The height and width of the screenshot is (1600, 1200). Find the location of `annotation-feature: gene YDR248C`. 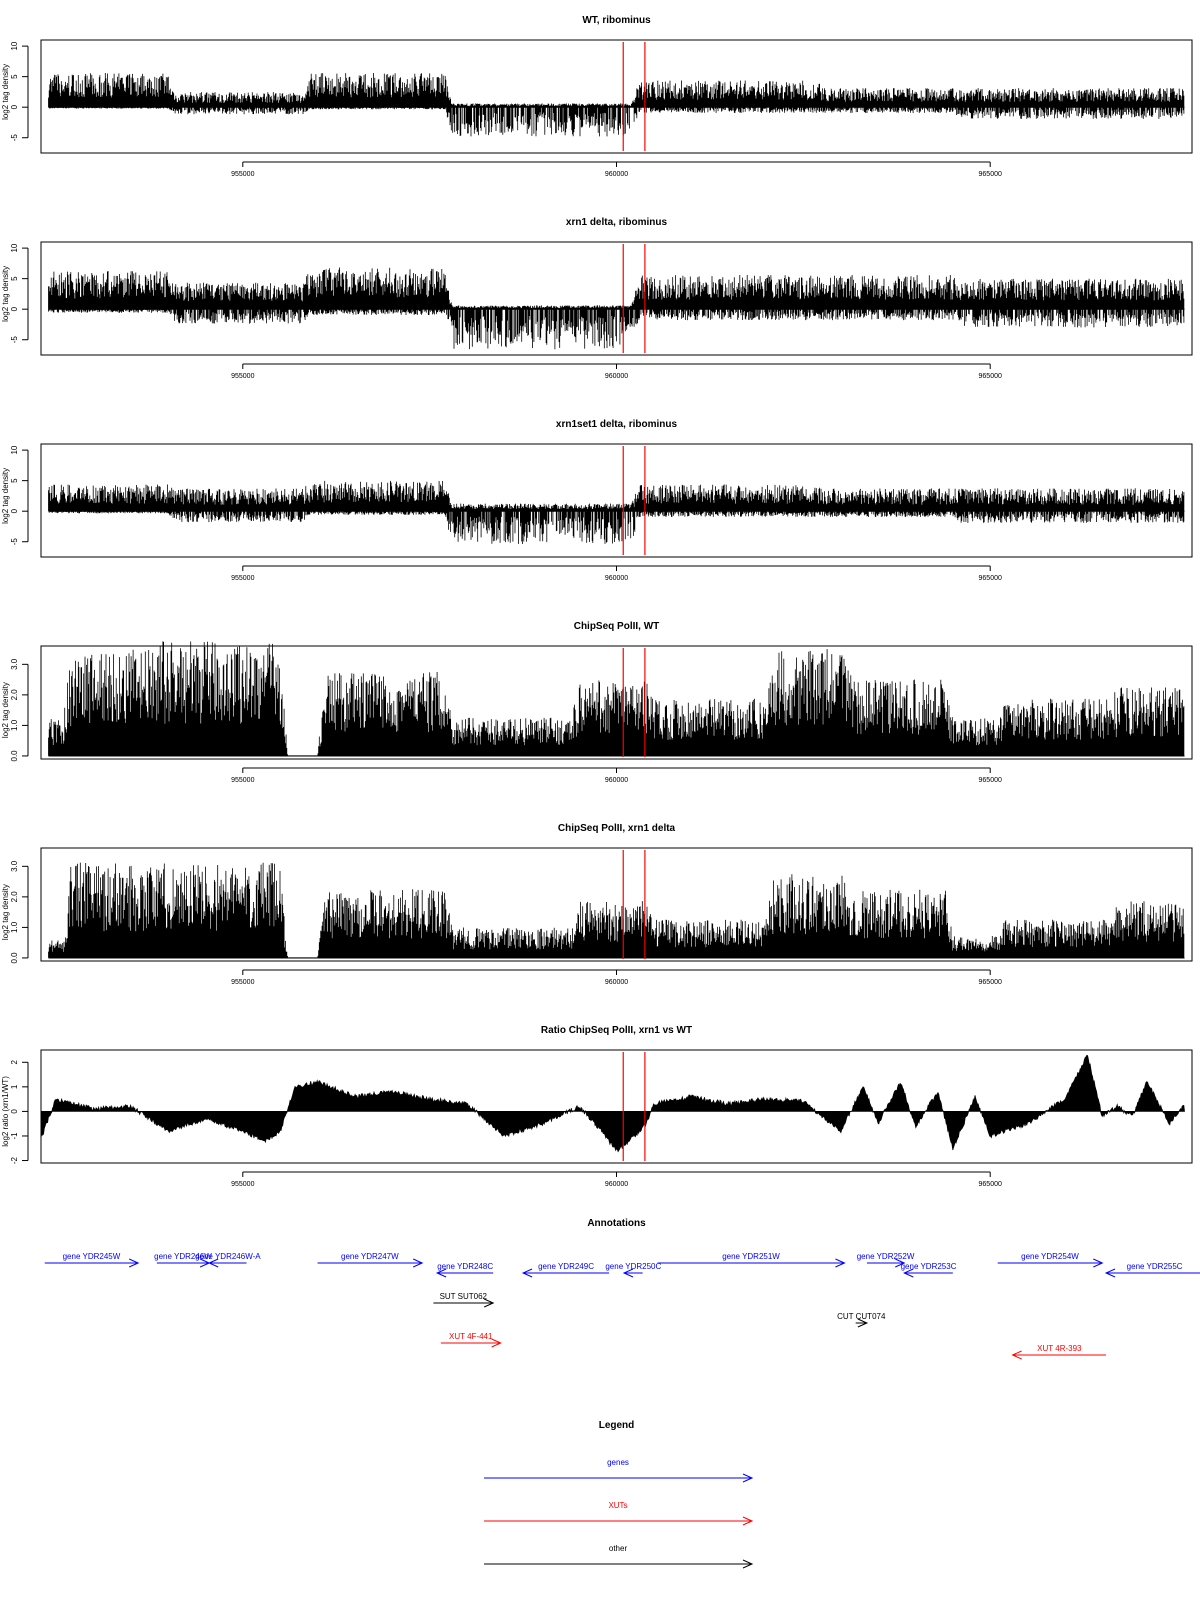

annotation-feature: gene YDR248C is located at coordinates (464, 1270).